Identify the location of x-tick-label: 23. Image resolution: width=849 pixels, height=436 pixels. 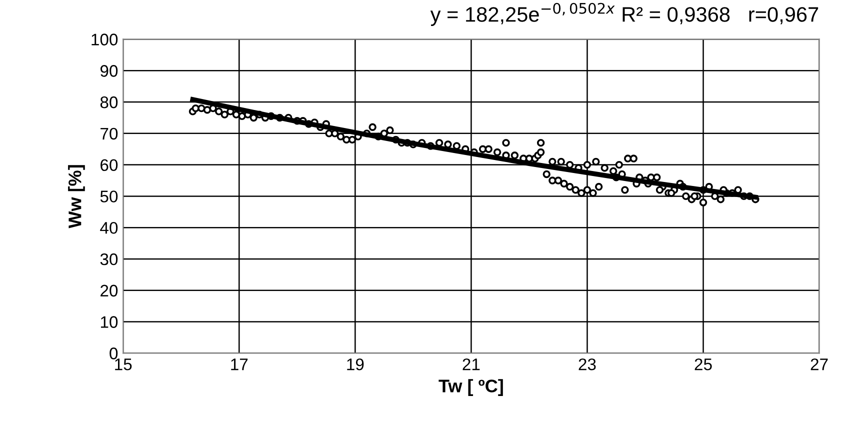
(587, 364).